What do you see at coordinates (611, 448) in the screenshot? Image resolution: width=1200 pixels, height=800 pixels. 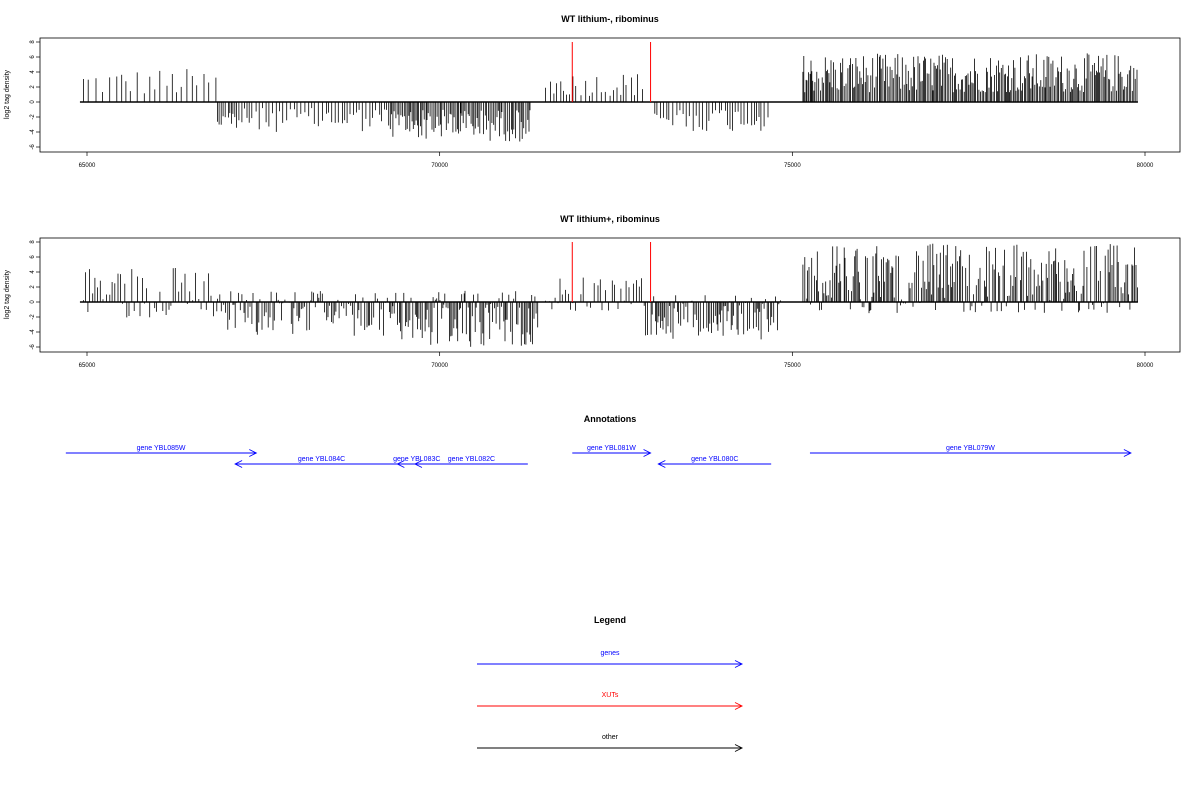 I see `gene-label: gene YBL081W` at bounding box center [611, 448].